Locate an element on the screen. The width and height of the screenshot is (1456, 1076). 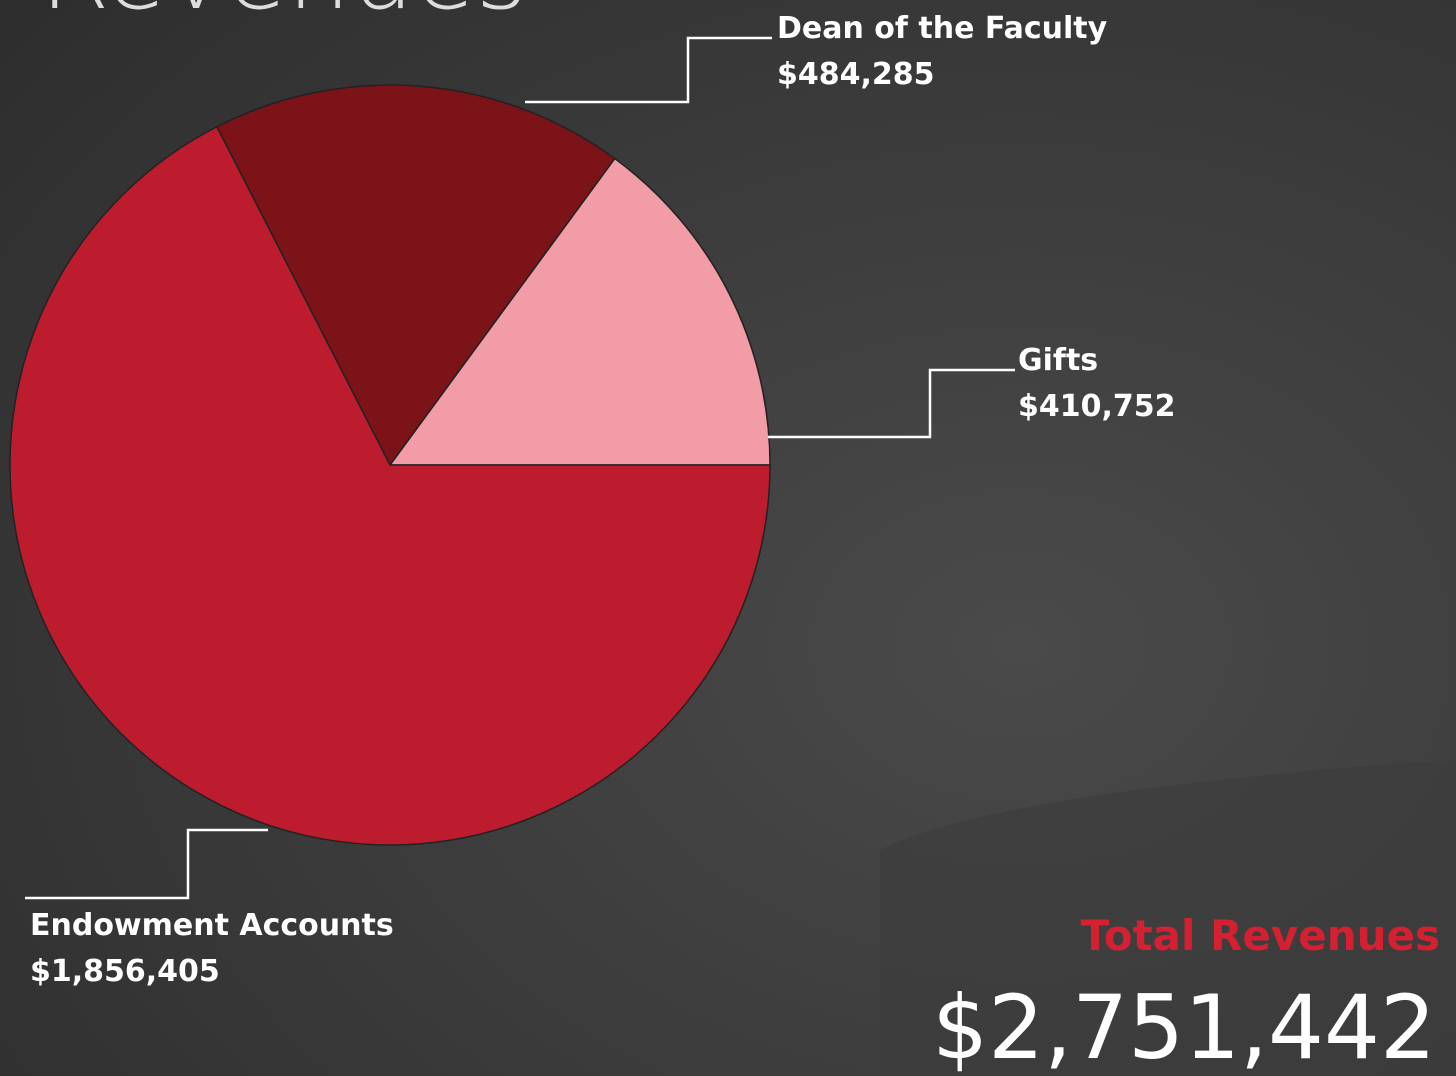
slice-label: Gifts is located at coordinates (1058, 360).